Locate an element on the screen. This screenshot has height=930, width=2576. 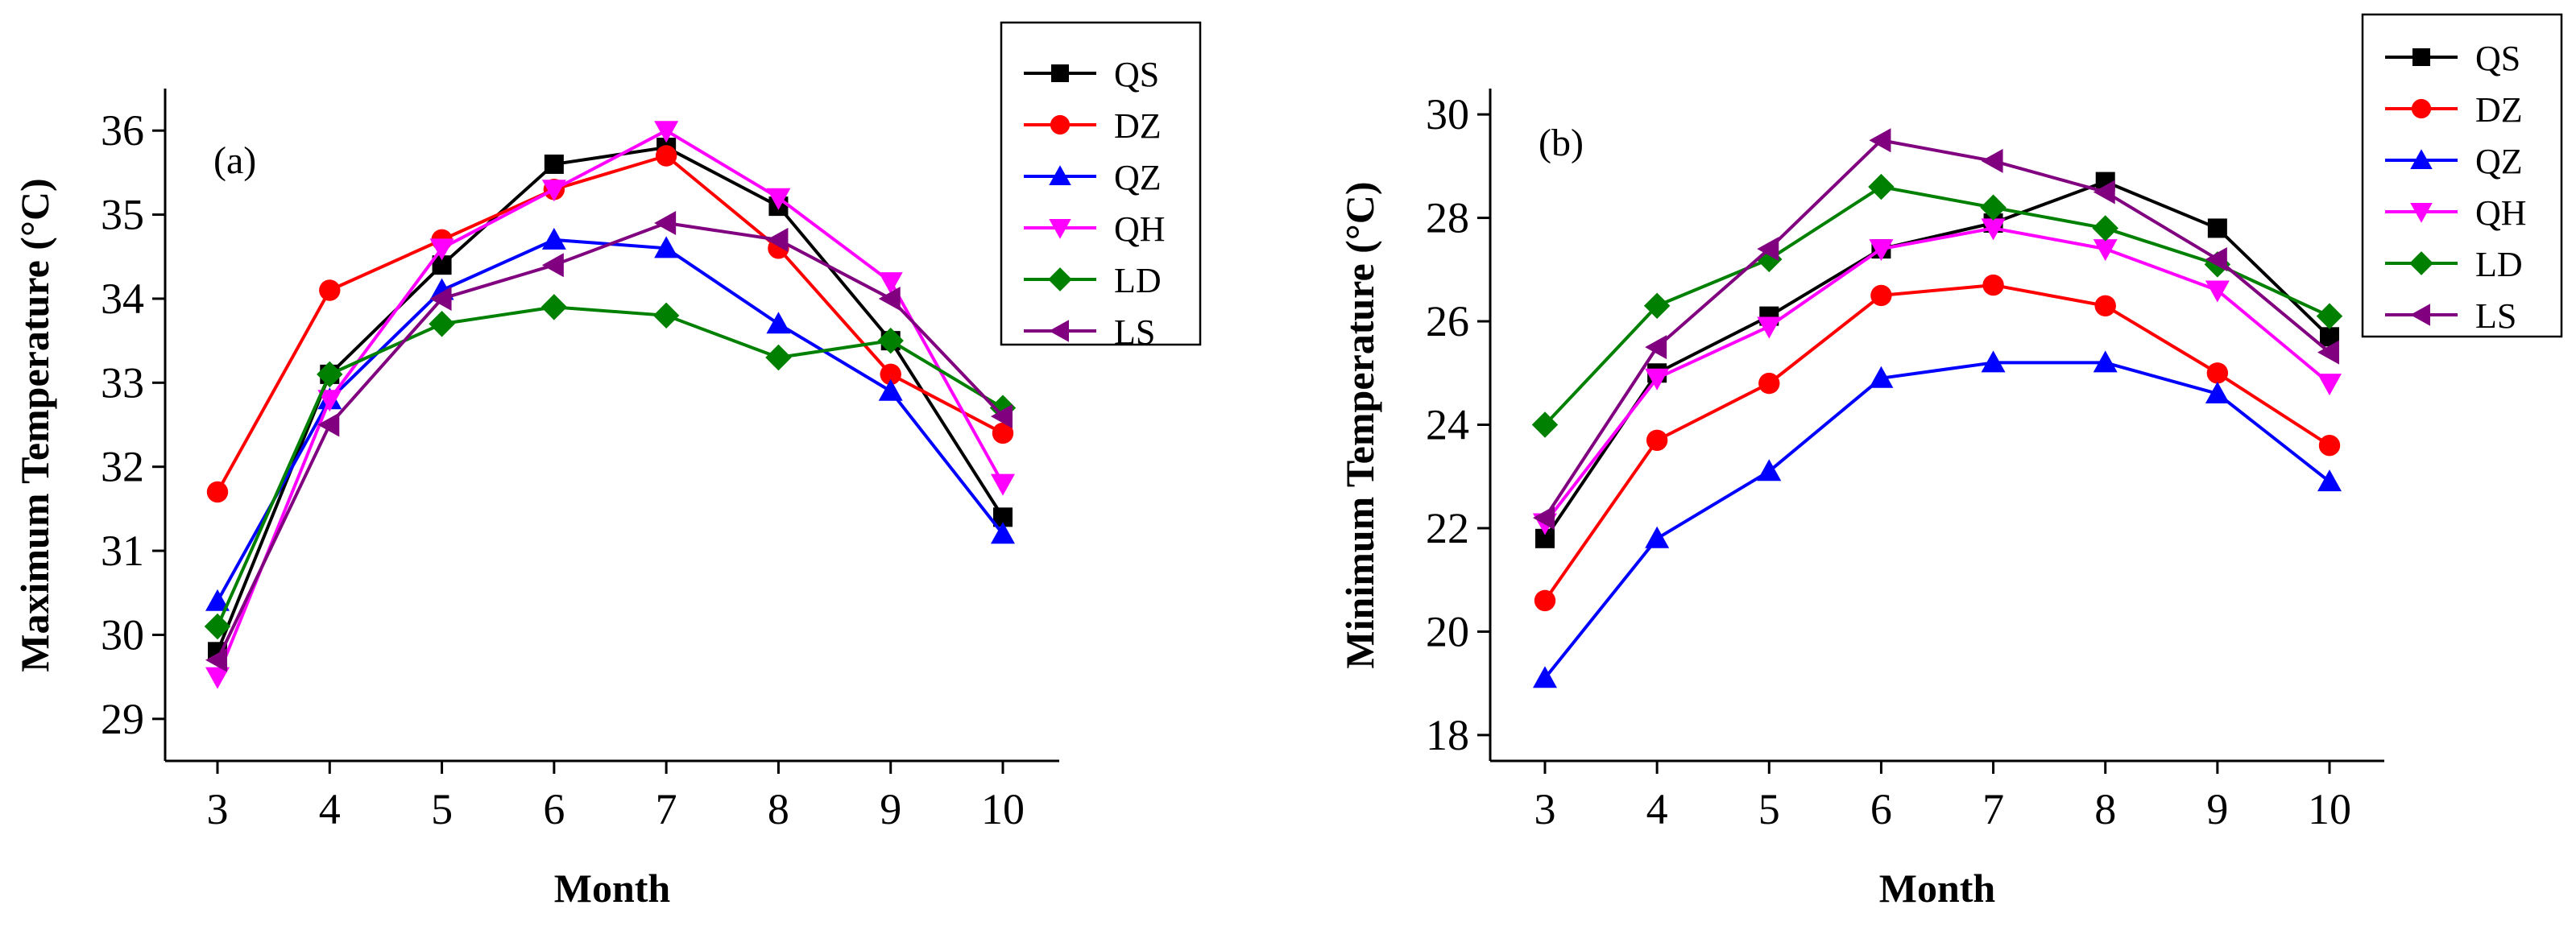
legend-item: QS is located at coordinates (1091, 75).